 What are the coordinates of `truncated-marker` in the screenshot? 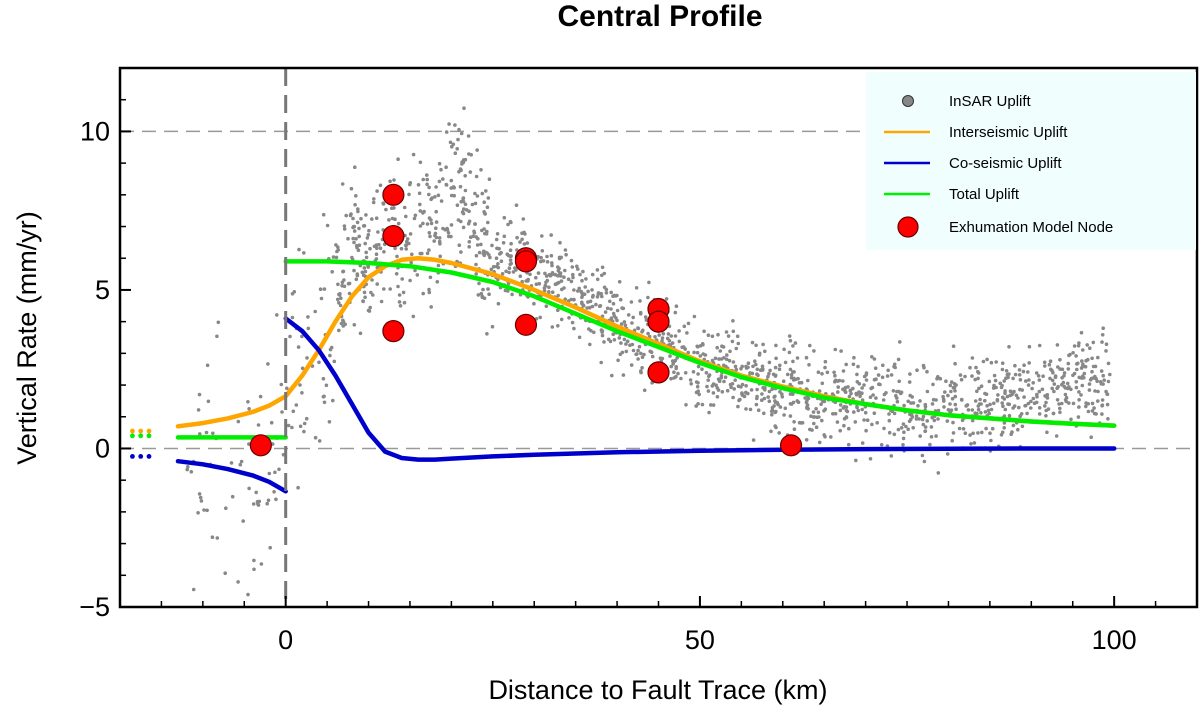 It's located at (149, 431).